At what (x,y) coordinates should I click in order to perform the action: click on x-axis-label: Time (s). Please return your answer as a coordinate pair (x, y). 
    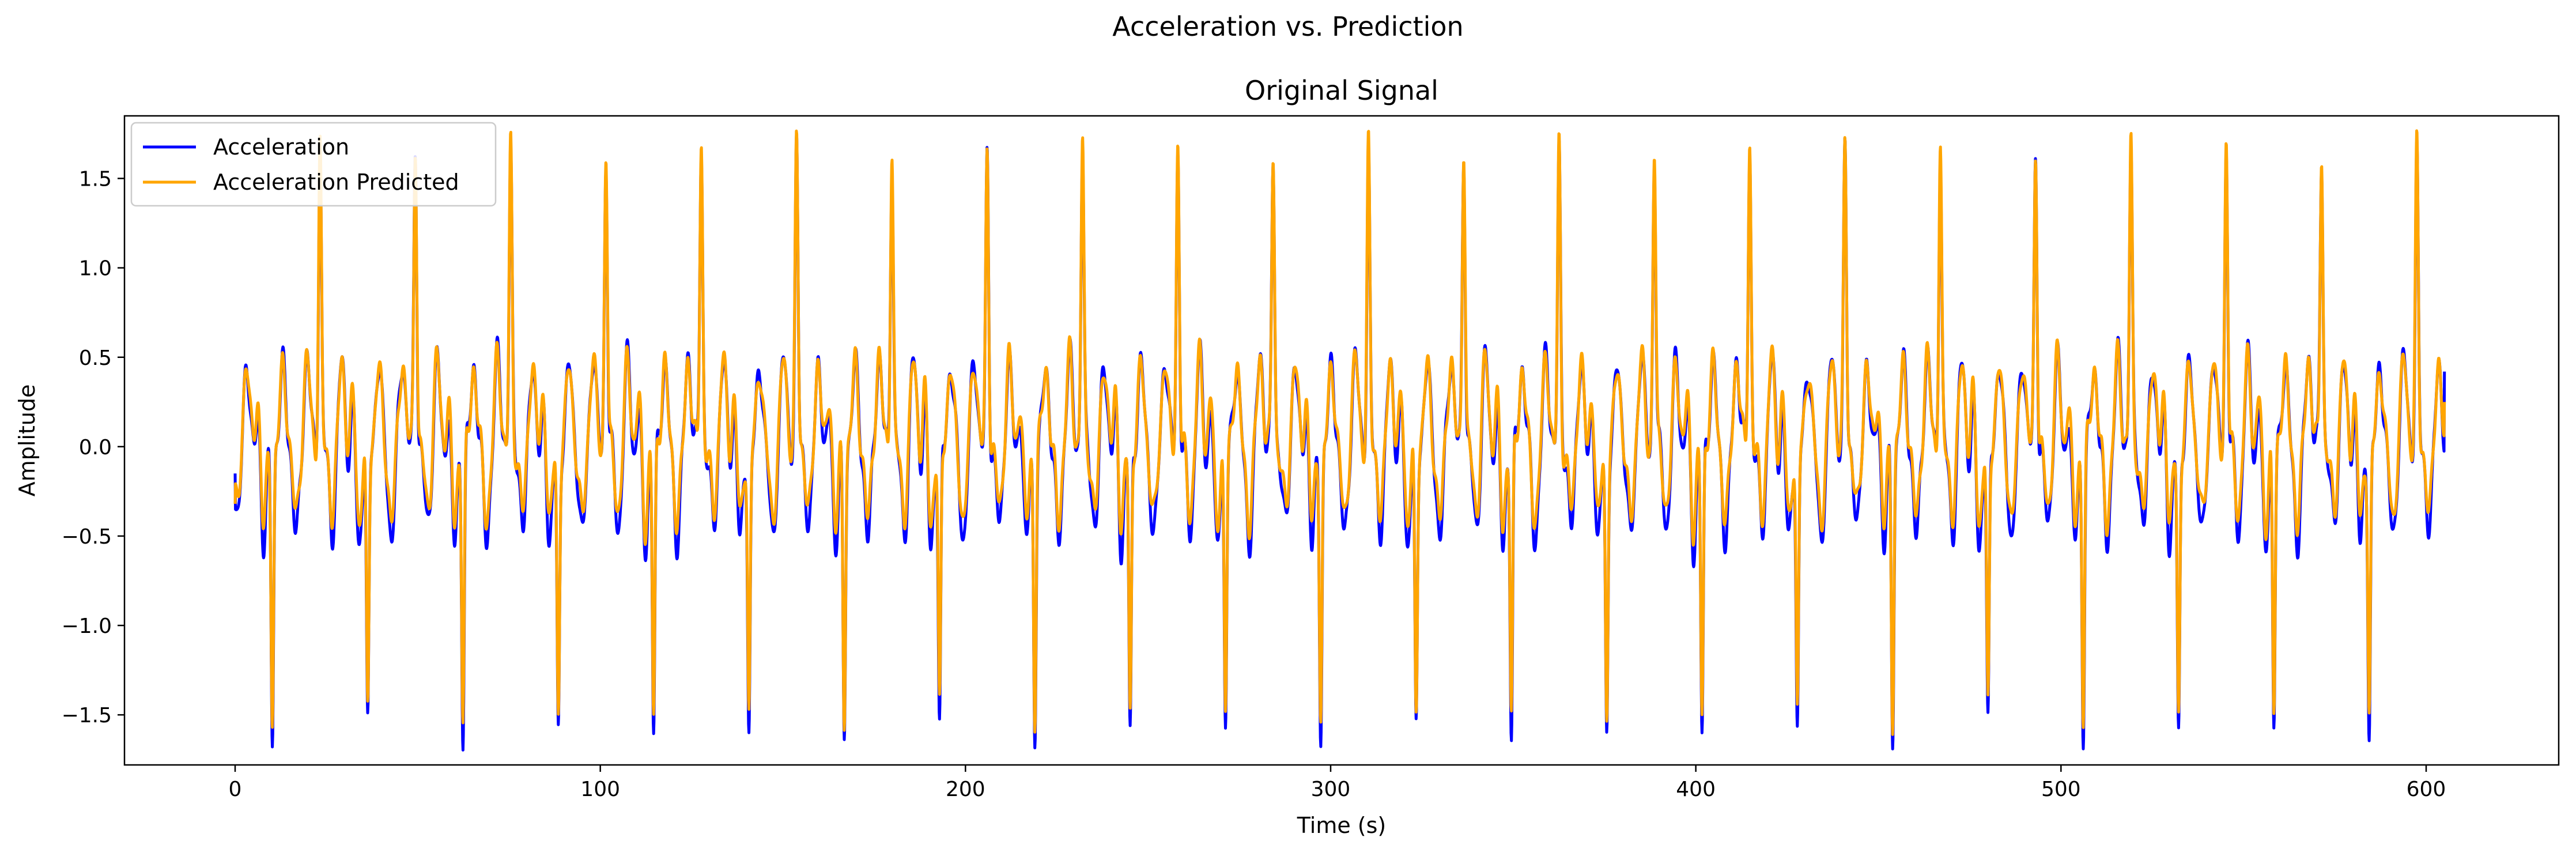
    Looking at the image, I should click on (1342, 826).